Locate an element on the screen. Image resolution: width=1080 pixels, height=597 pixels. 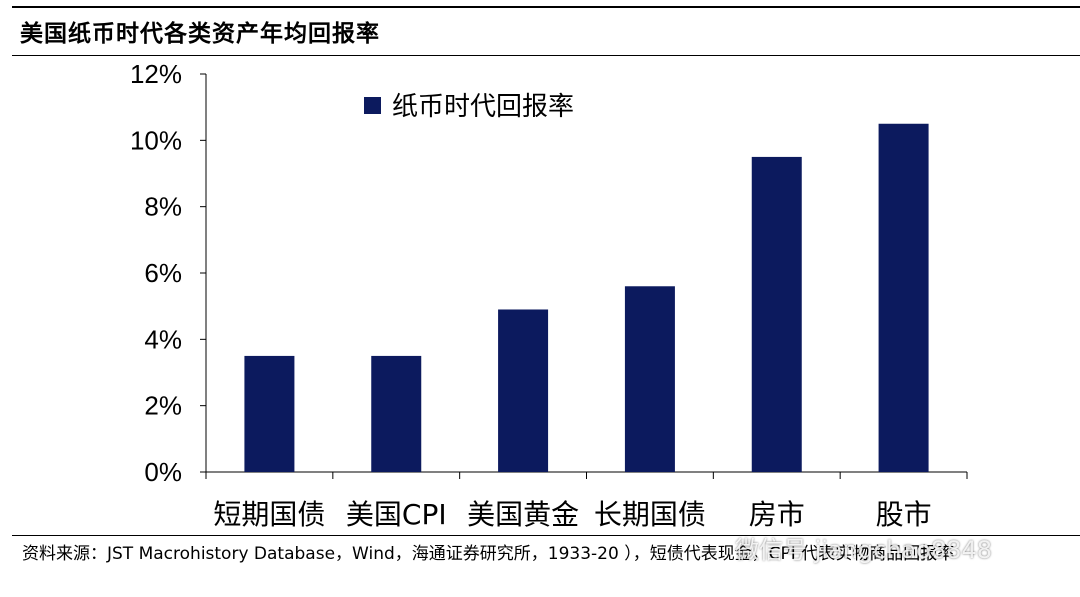
x-category-label: 股市 is located at coordinates (904, 514).